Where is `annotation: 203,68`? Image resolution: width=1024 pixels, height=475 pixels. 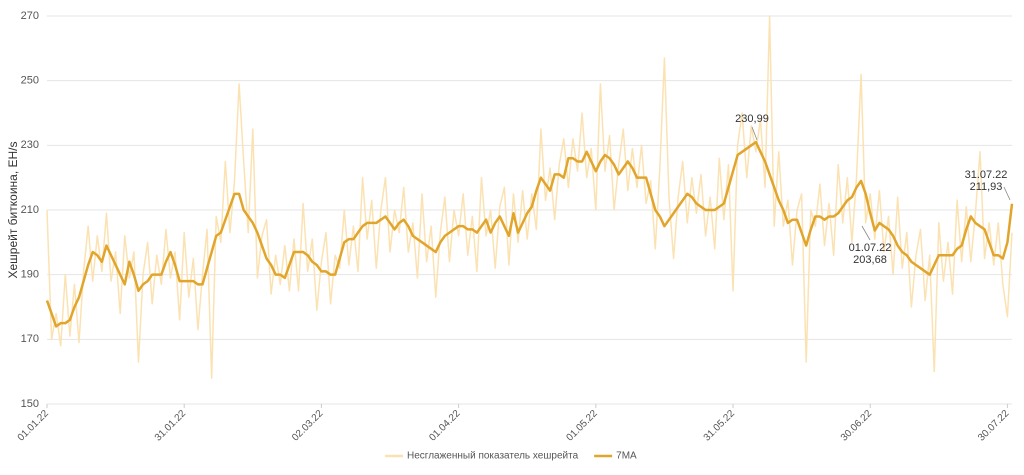
annotation: 203,68 is located at coordinates (870, 260).